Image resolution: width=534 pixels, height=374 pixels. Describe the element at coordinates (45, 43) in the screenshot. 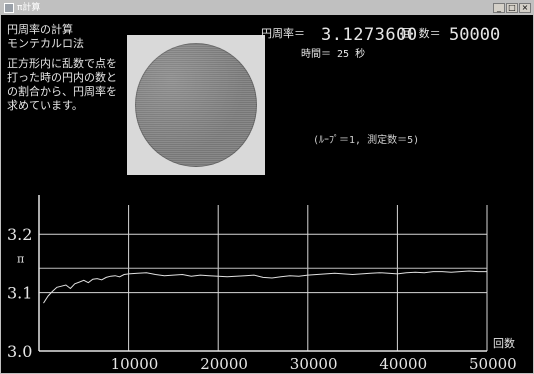

I see `description-subtitle: モンテカルロ法` at that location.